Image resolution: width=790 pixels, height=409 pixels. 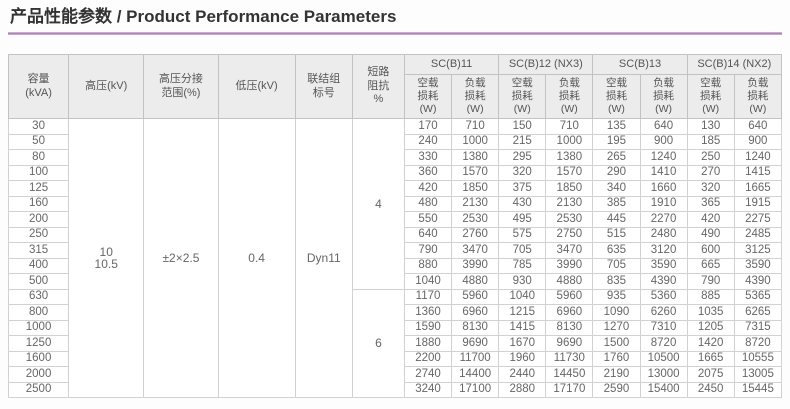 What do you see at coordinates (38, 343) in the screenshot?
I see `capacity-cell: 1250` at bounding box center [38, 343].